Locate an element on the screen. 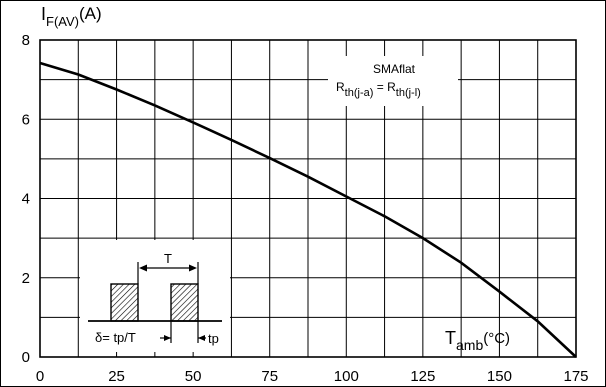 This screenshot has height=387, width=606. y-axis-label: IF(AV)(A) is located at coordinates (71, 16).